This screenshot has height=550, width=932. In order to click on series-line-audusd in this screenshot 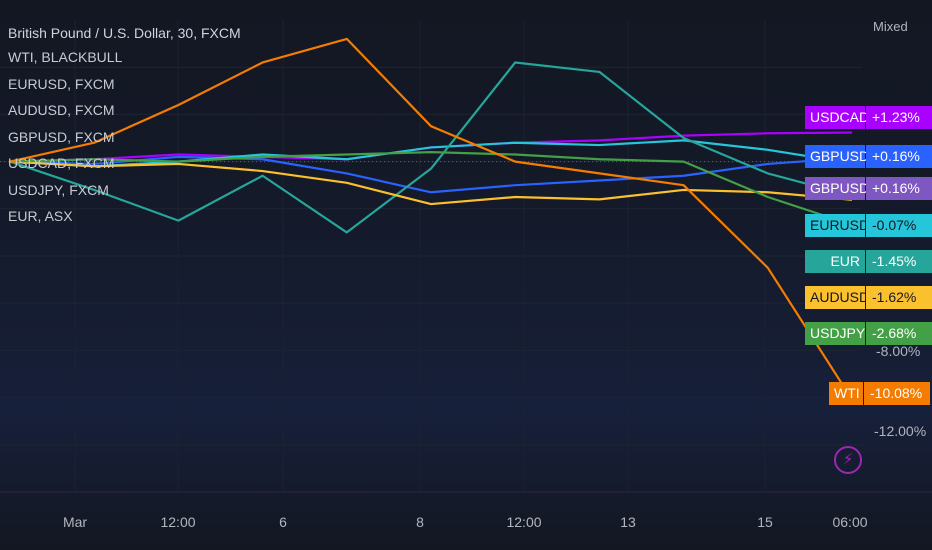, I will do `click(431, 183)`.